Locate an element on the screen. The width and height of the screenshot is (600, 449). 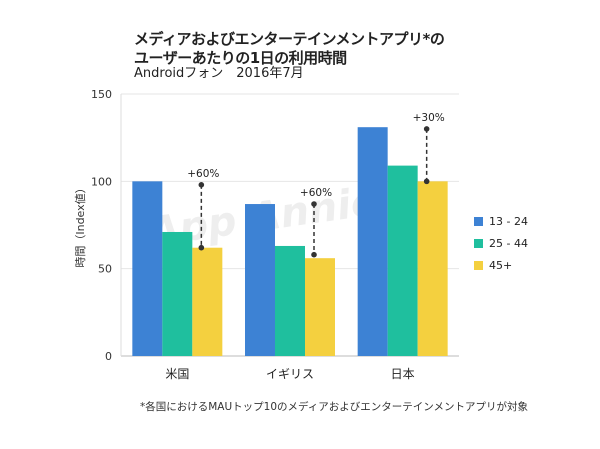
y-tick-label: 100 is located at coordinates (101, 181).